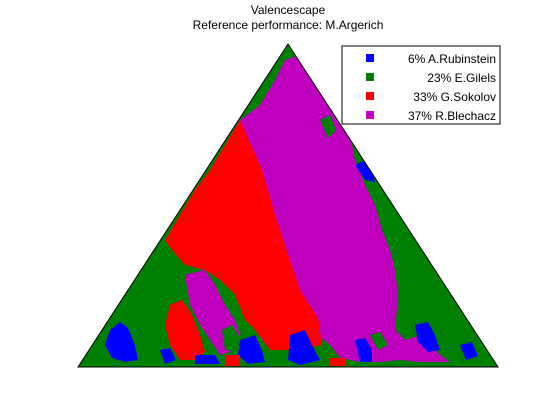 This screenshot has width=560, height=420. I want to click on chart-subtitle: Reference performance: M.Argerich, so click(288, 25).